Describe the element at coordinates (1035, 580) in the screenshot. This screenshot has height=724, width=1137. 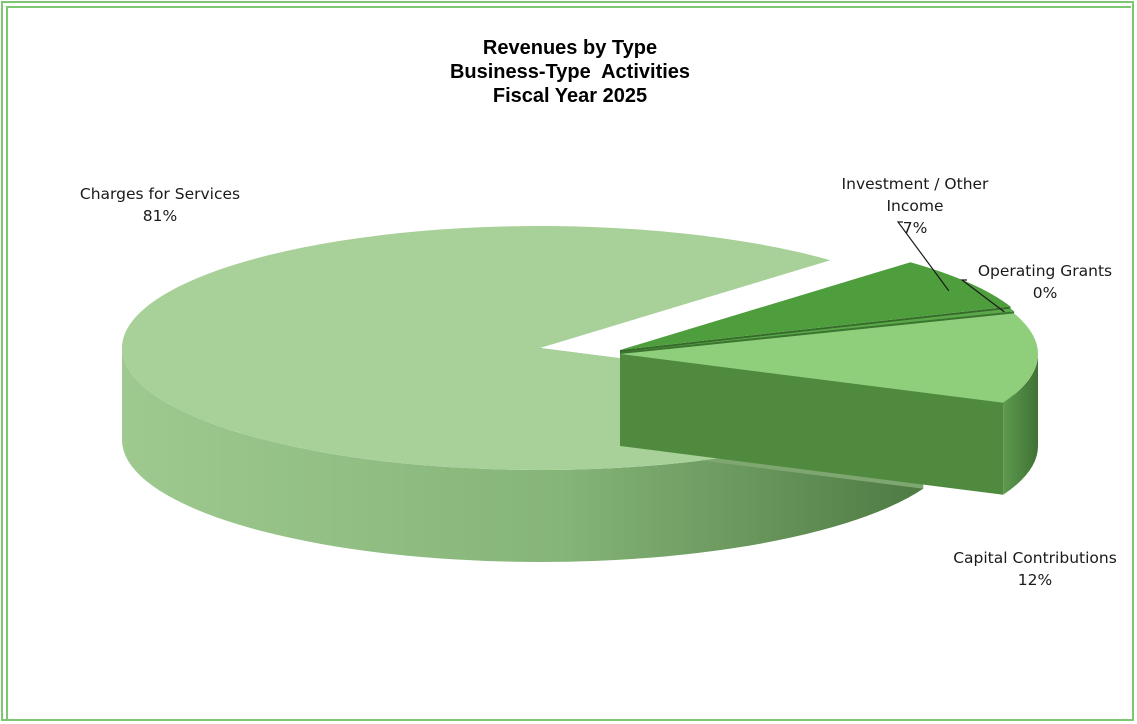
I see `slice-label-capital-contributions-percent: 12%` at that location.